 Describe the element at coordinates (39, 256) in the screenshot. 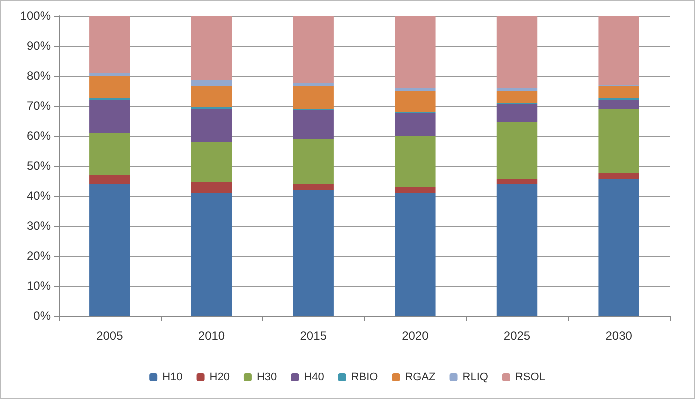

I see `y-tick-label: 20%` at that location.